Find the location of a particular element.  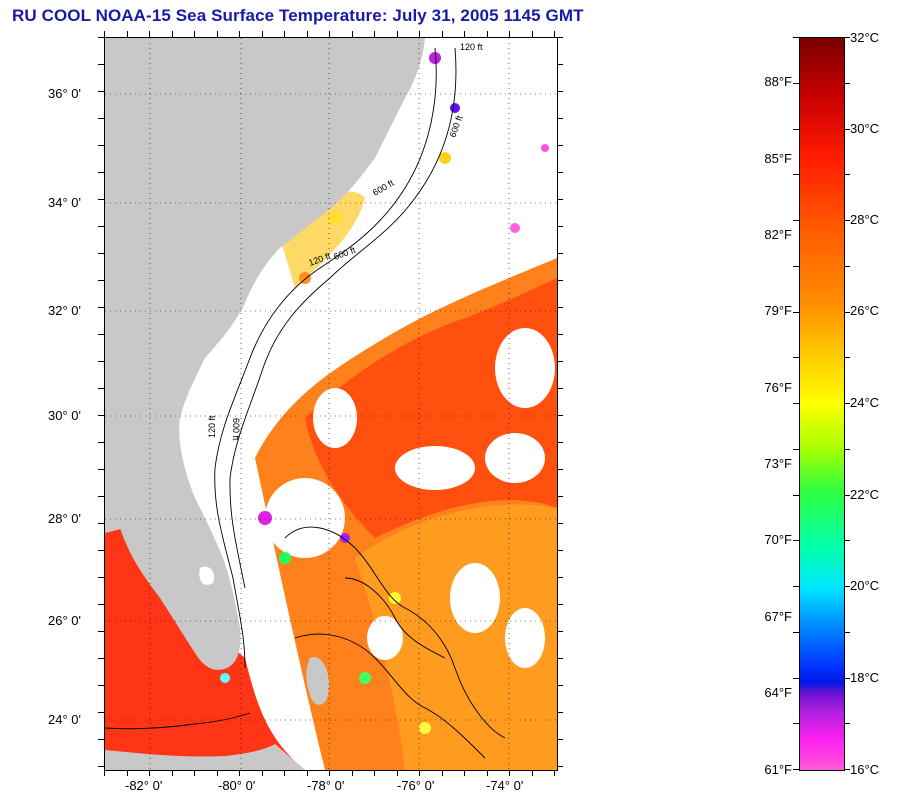

colorbar-f-label: 70°F is located at coordinates (778, 539).